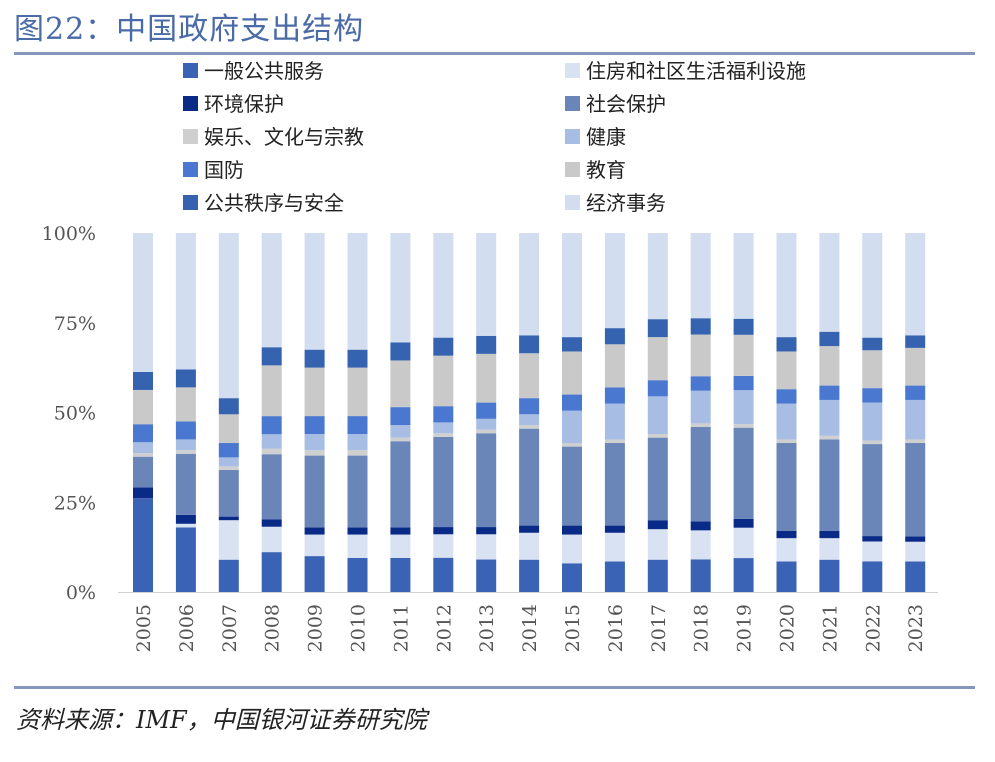  What do you see at coordinates (702, 628) in the screenshot?
I see `x-tick-label-2018: 2018` at bounding box center [702, 628].